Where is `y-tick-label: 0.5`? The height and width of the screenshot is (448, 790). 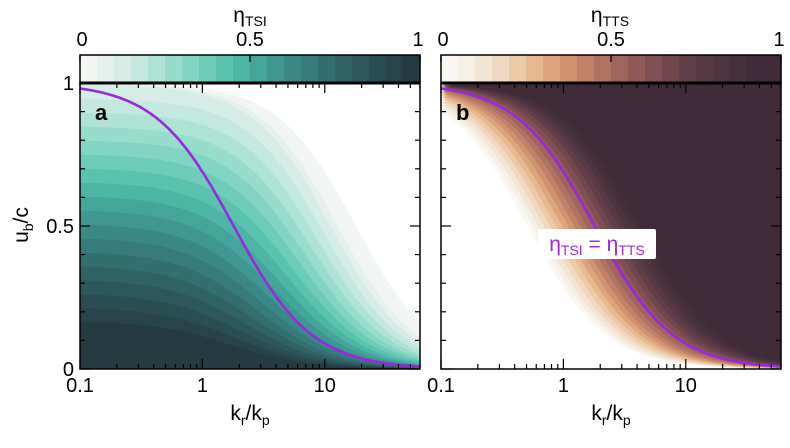 y-tick-label: 0.5 is located at coordinates (60, 227).